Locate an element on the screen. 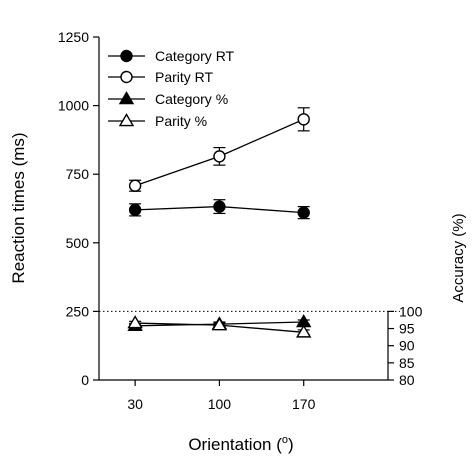 The image size is (474, 466). y-left-tick-label: 0 is located at coordinates (85, 380).